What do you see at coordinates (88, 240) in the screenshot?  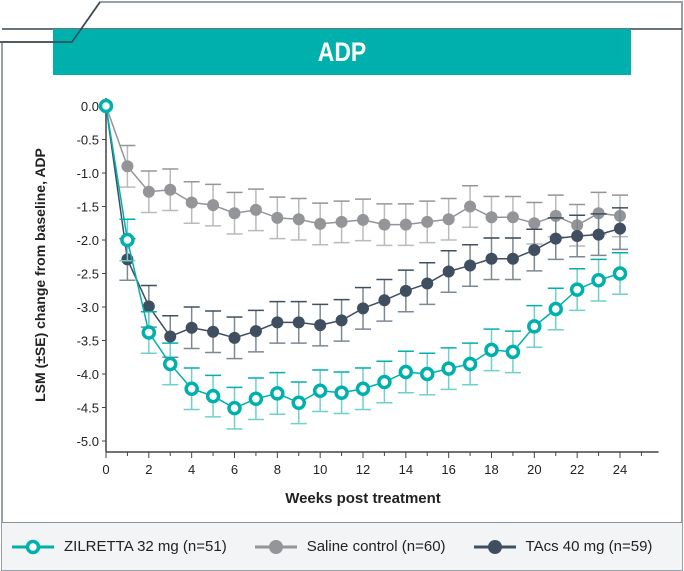 I see `y-tick-label: -2.0` at bounding box center [88, 240].